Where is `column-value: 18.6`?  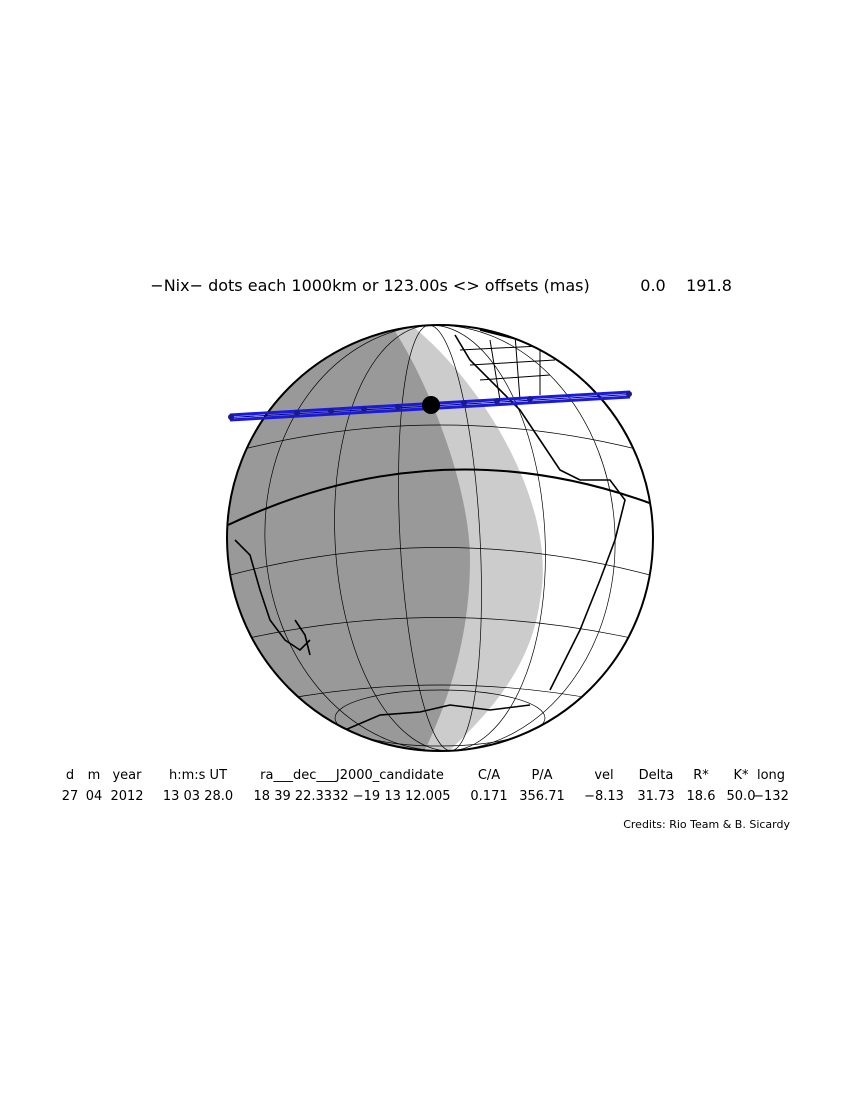
column-value: 18.6 is located at coordinates (701, 796).